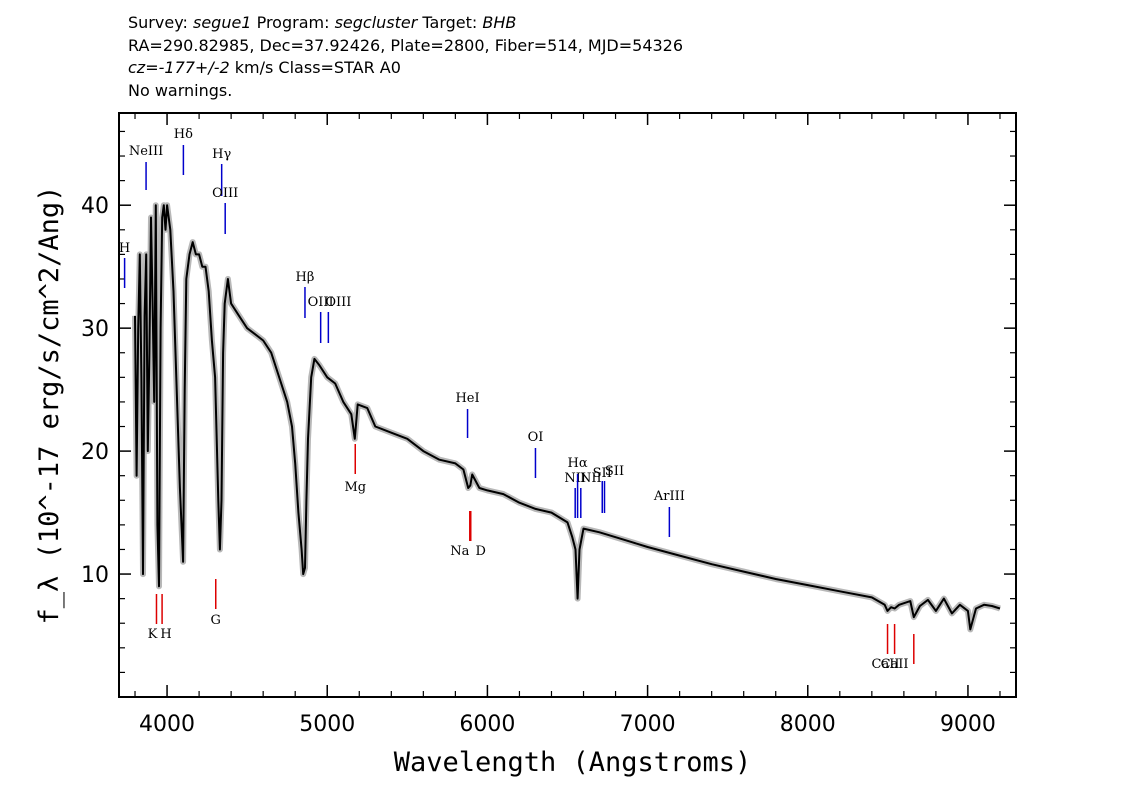 Image resolution: width=1134 pixels, height=810 pixels. I want to click on absorption-line-label: Na, so click(459, 551).